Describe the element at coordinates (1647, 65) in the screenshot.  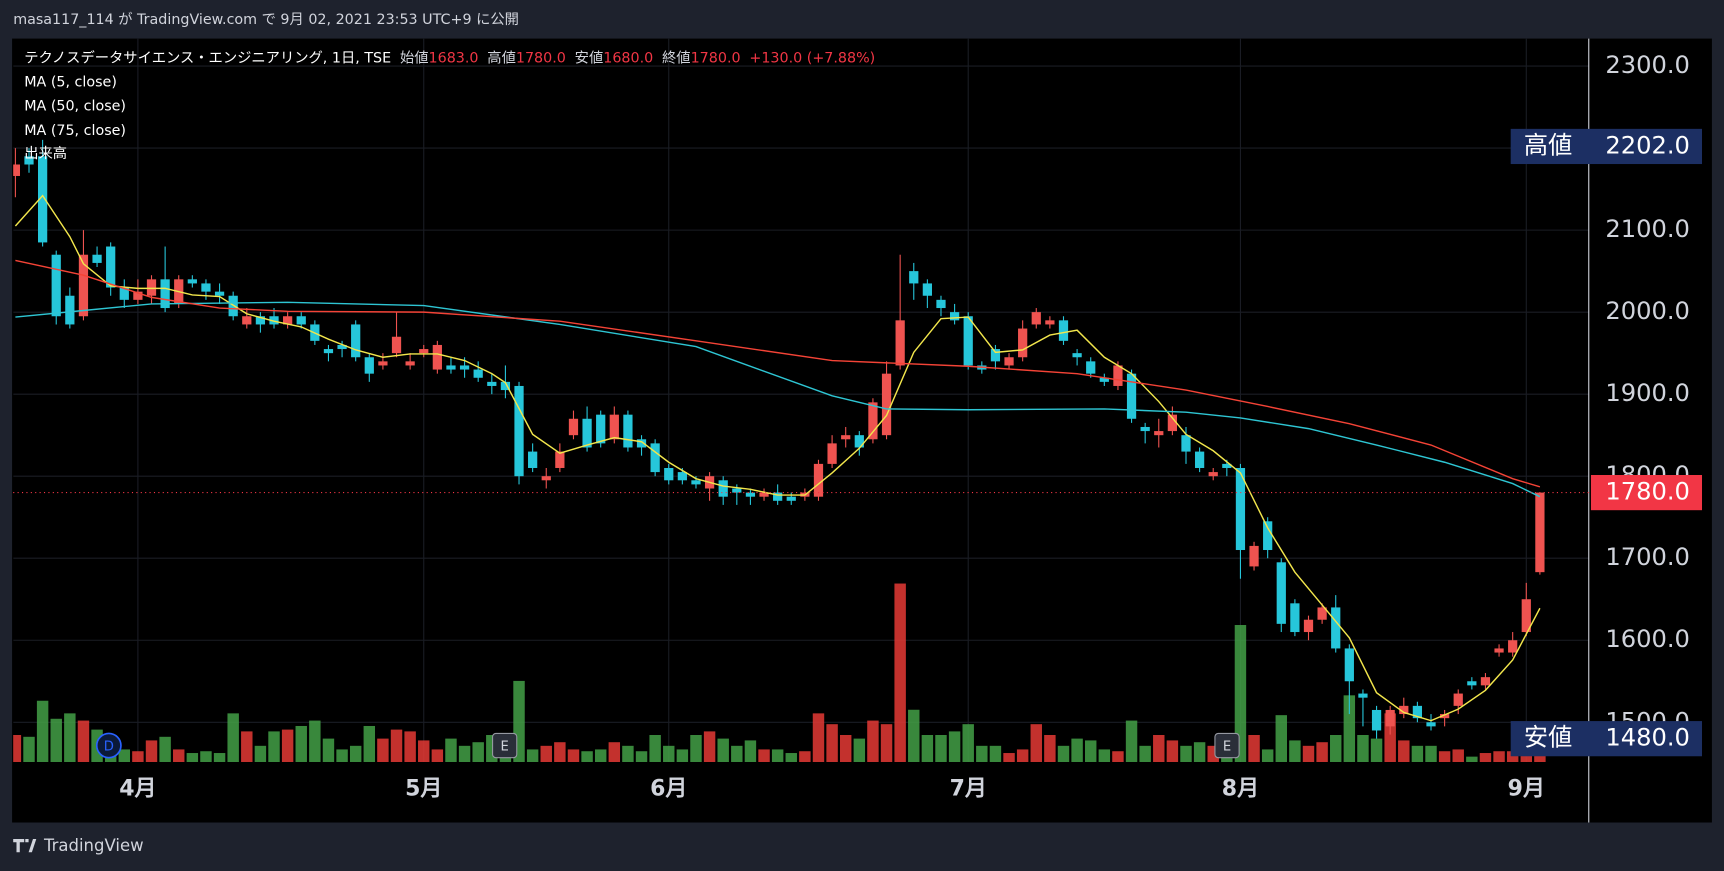
I see `y-tick-label: 2300.0` at that location.